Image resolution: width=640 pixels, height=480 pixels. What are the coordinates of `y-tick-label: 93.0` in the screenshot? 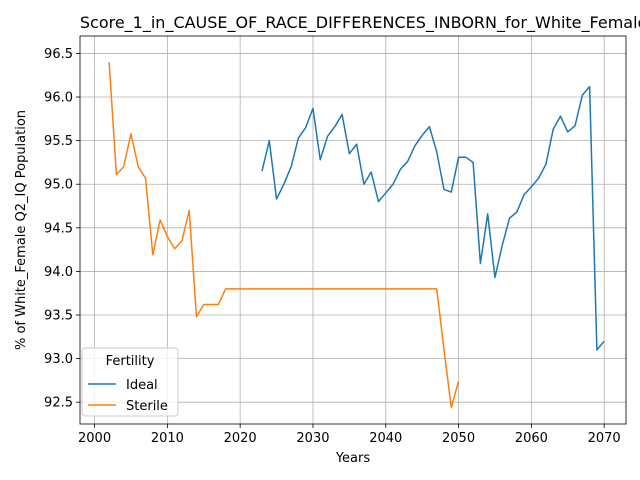 It's located at (58, 359).